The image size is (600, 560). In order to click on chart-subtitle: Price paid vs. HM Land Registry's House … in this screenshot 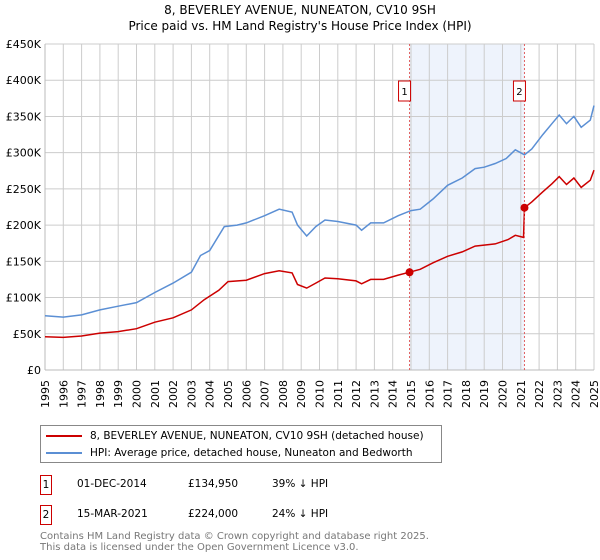, I will do `click(299, 26)`.